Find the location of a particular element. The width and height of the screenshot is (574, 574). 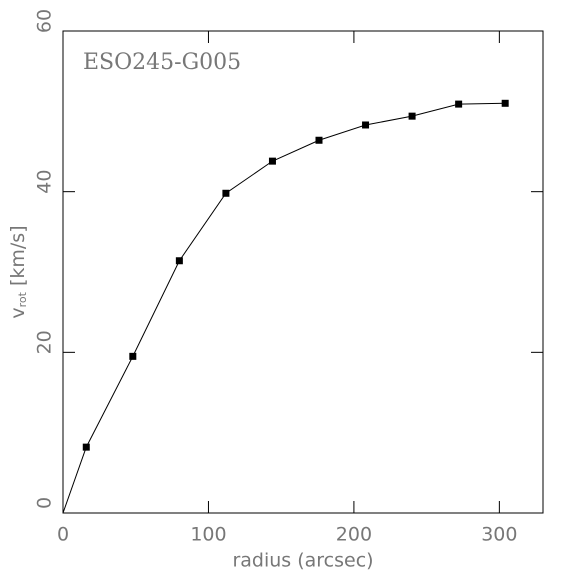

y-tick-label: 20 is located at coordinates (45, 342).